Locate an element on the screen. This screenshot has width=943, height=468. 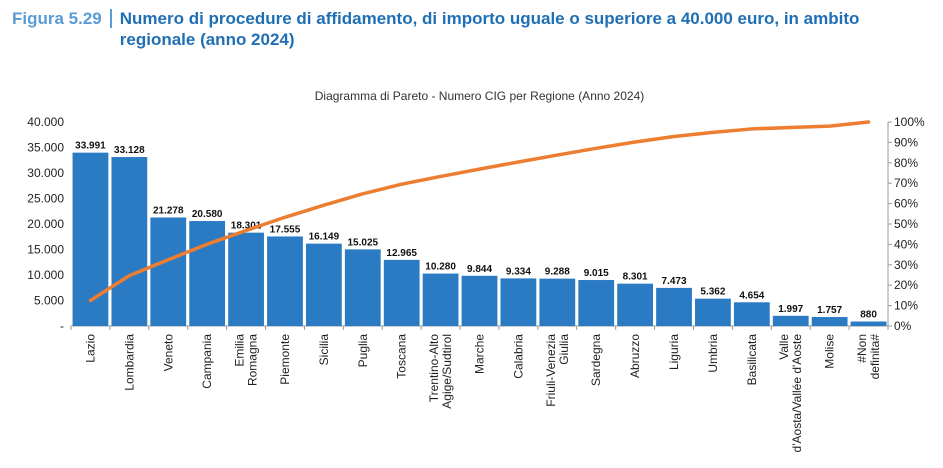
y2-tick-label: 80% is located at coordinates (906, 163).